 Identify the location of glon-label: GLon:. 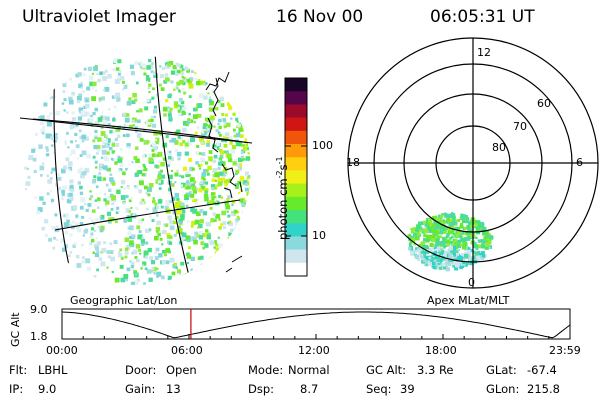
(503, 389).